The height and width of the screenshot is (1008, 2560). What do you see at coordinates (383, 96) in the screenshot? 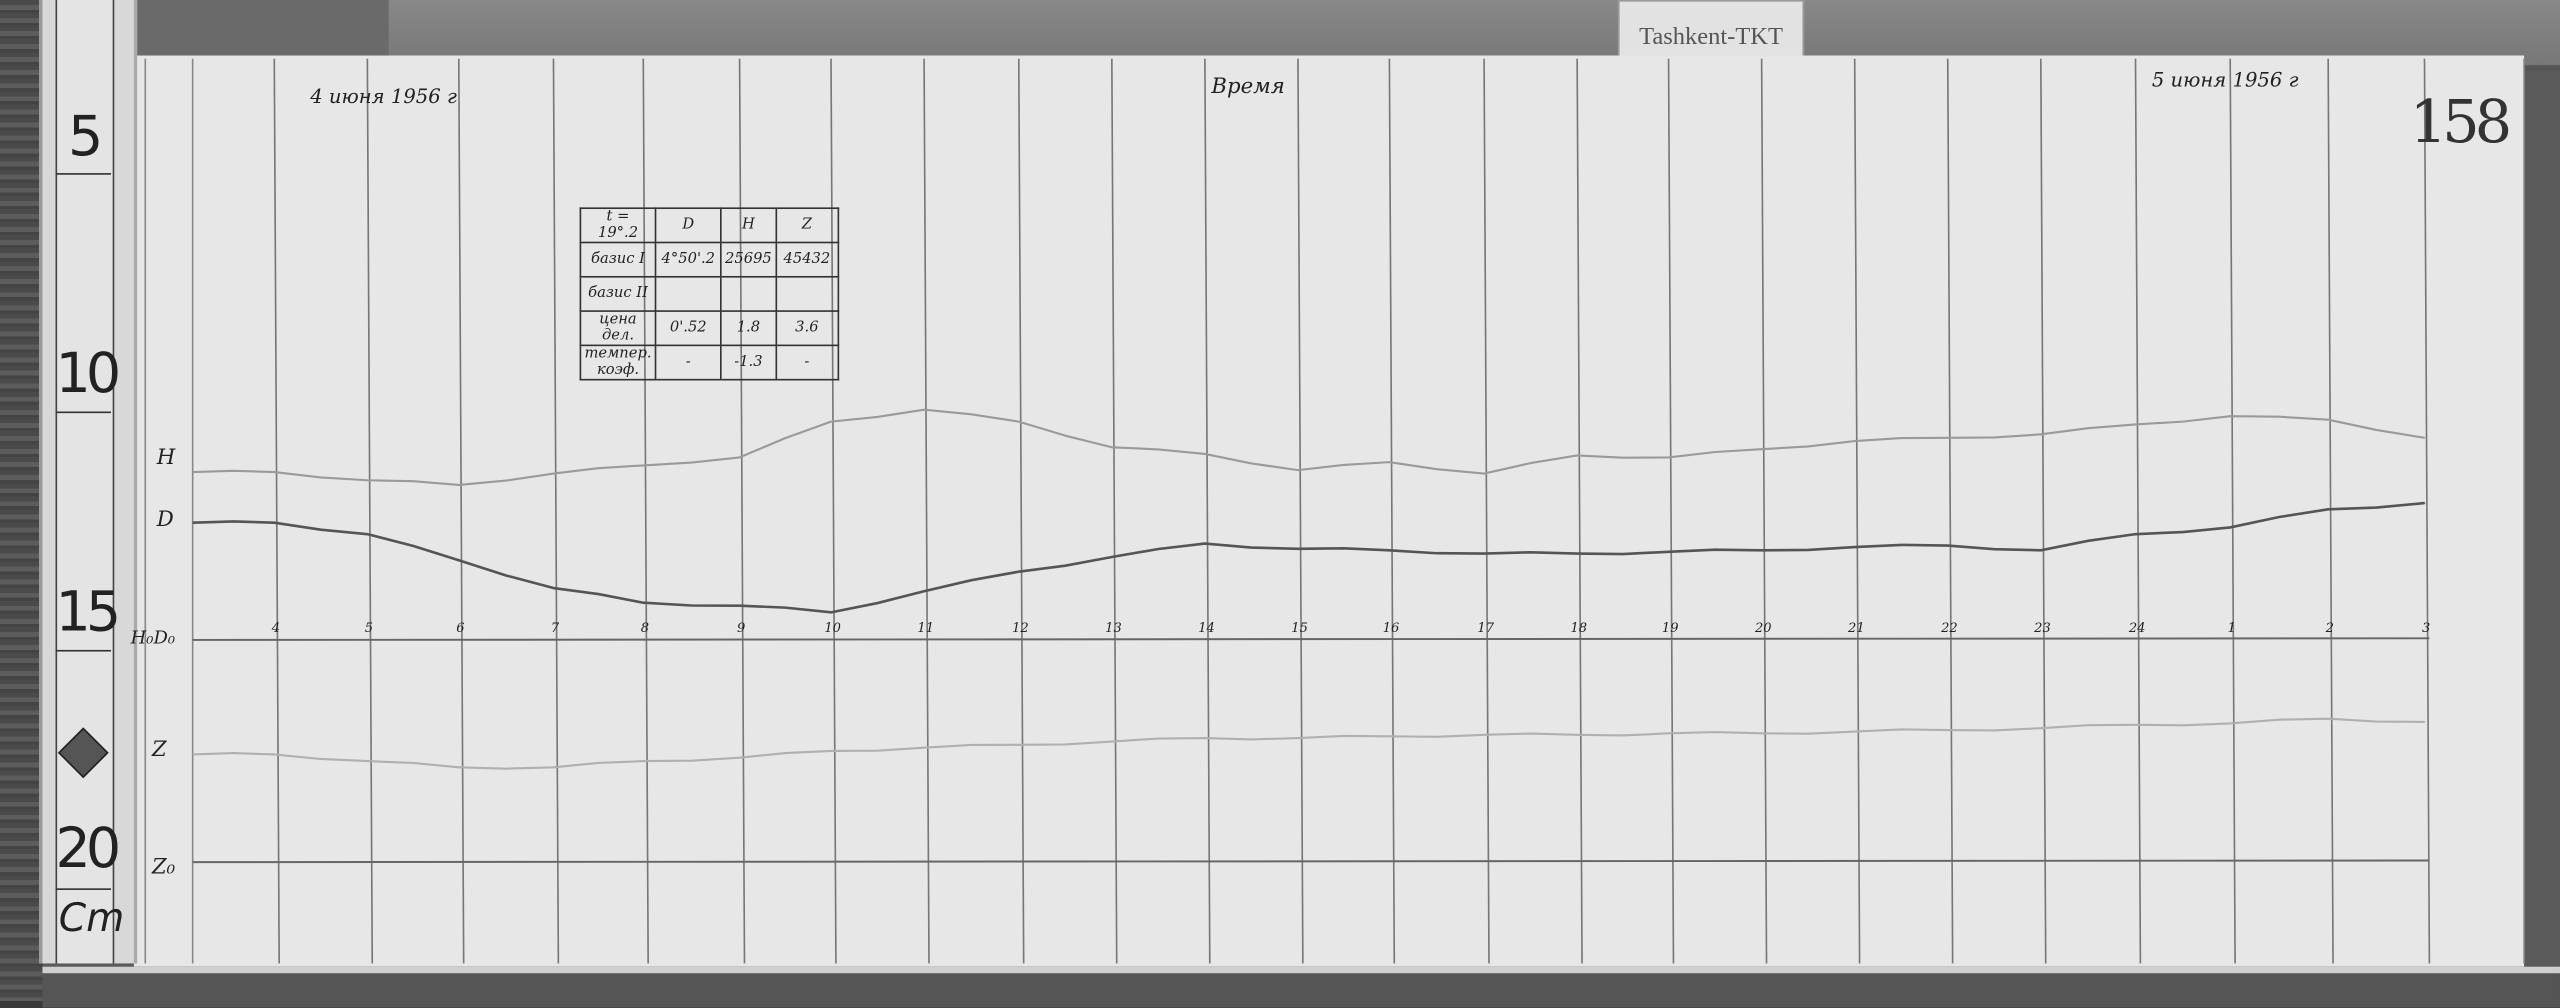
I see `date-start: 4 июня 1956 г` at bounding box center [383, 96].